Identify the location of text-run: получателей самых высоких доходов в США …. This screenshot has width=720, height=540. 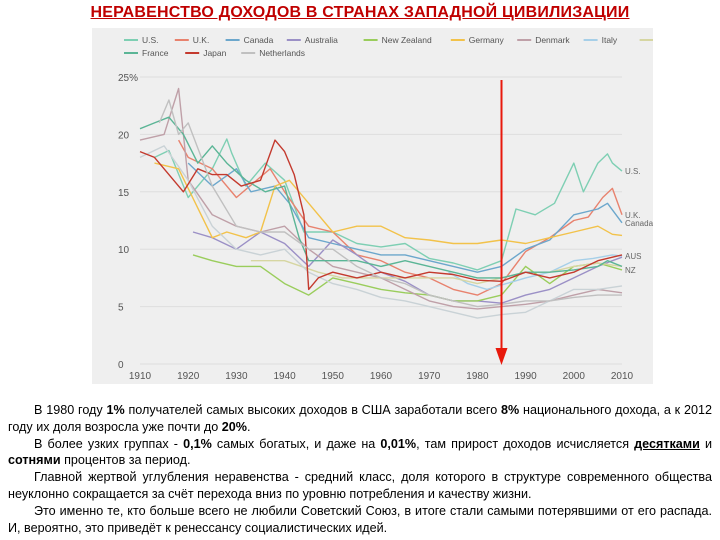
(312, 410).